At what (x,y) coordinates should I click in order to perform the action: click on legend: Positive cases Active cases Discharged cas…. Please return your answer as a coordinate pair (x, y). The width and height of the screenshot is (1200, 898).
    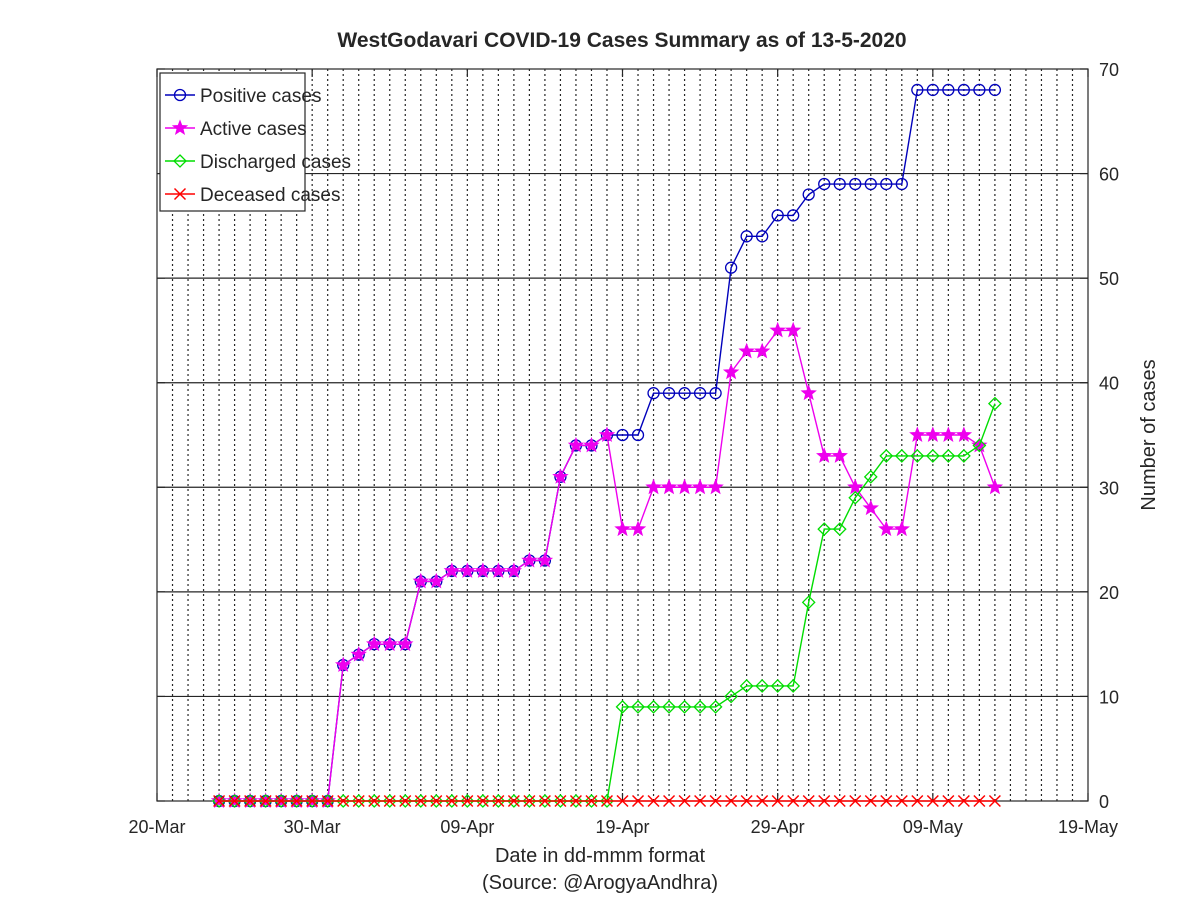
    Looking at the image, I should click on (255, 142).